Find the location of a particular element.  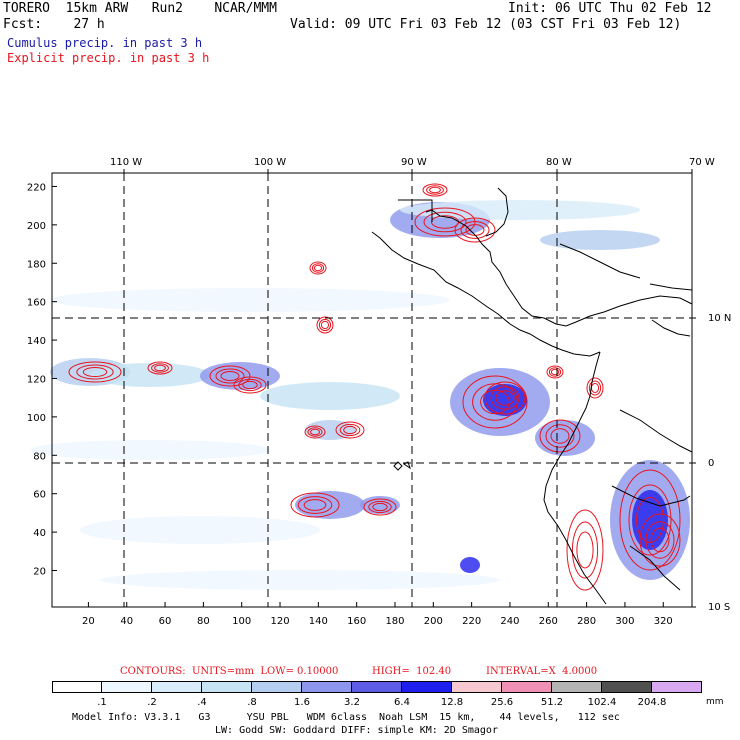

lon-label: 110 W is located at coordinates (126, 162).